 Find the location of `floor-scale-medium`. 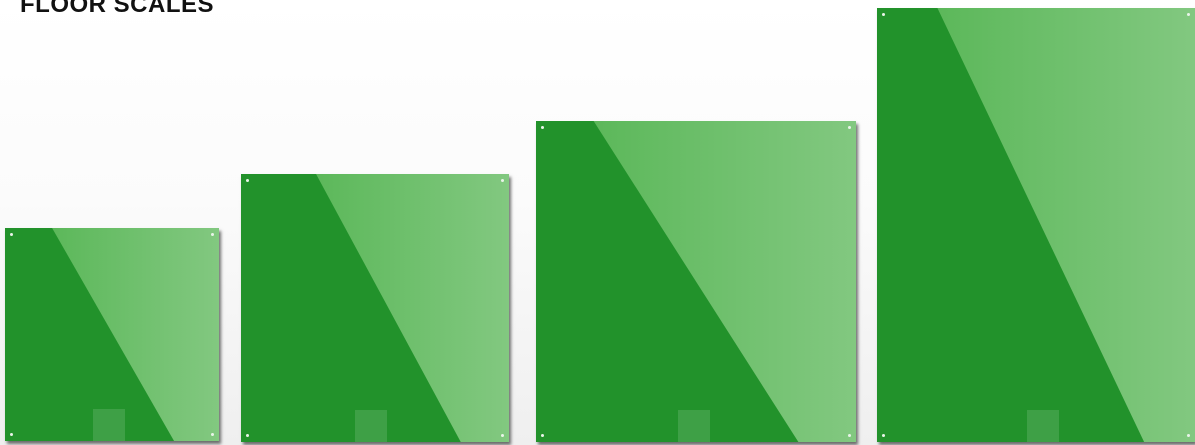

floor-scale-medium is located at coordinates (375, 308).